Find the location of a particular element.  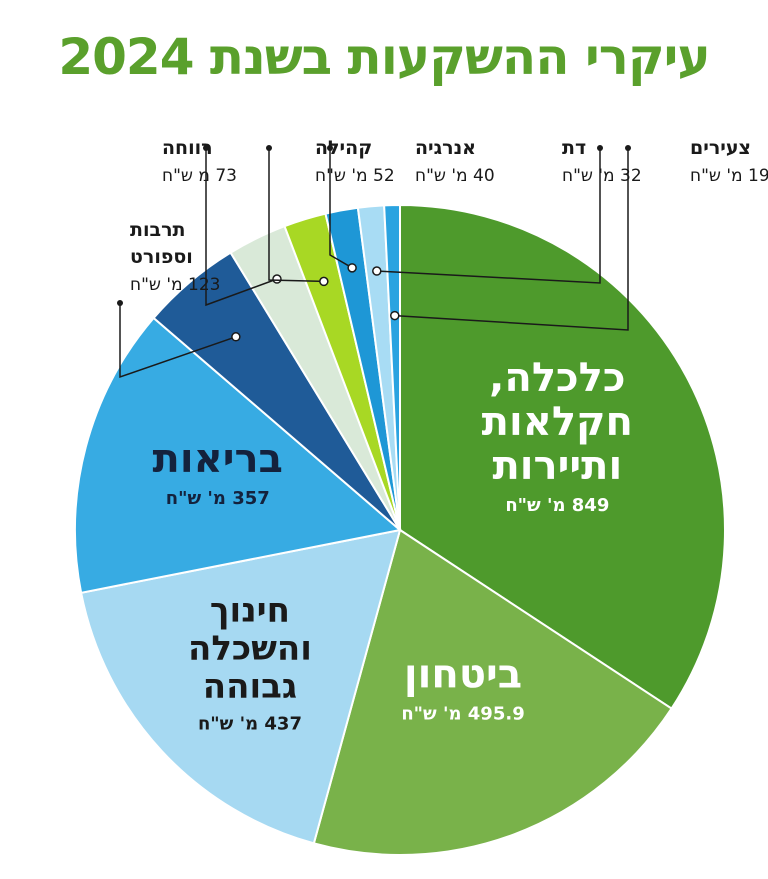

slice-label-line: ביטחון is located at coordinates (463, 674).